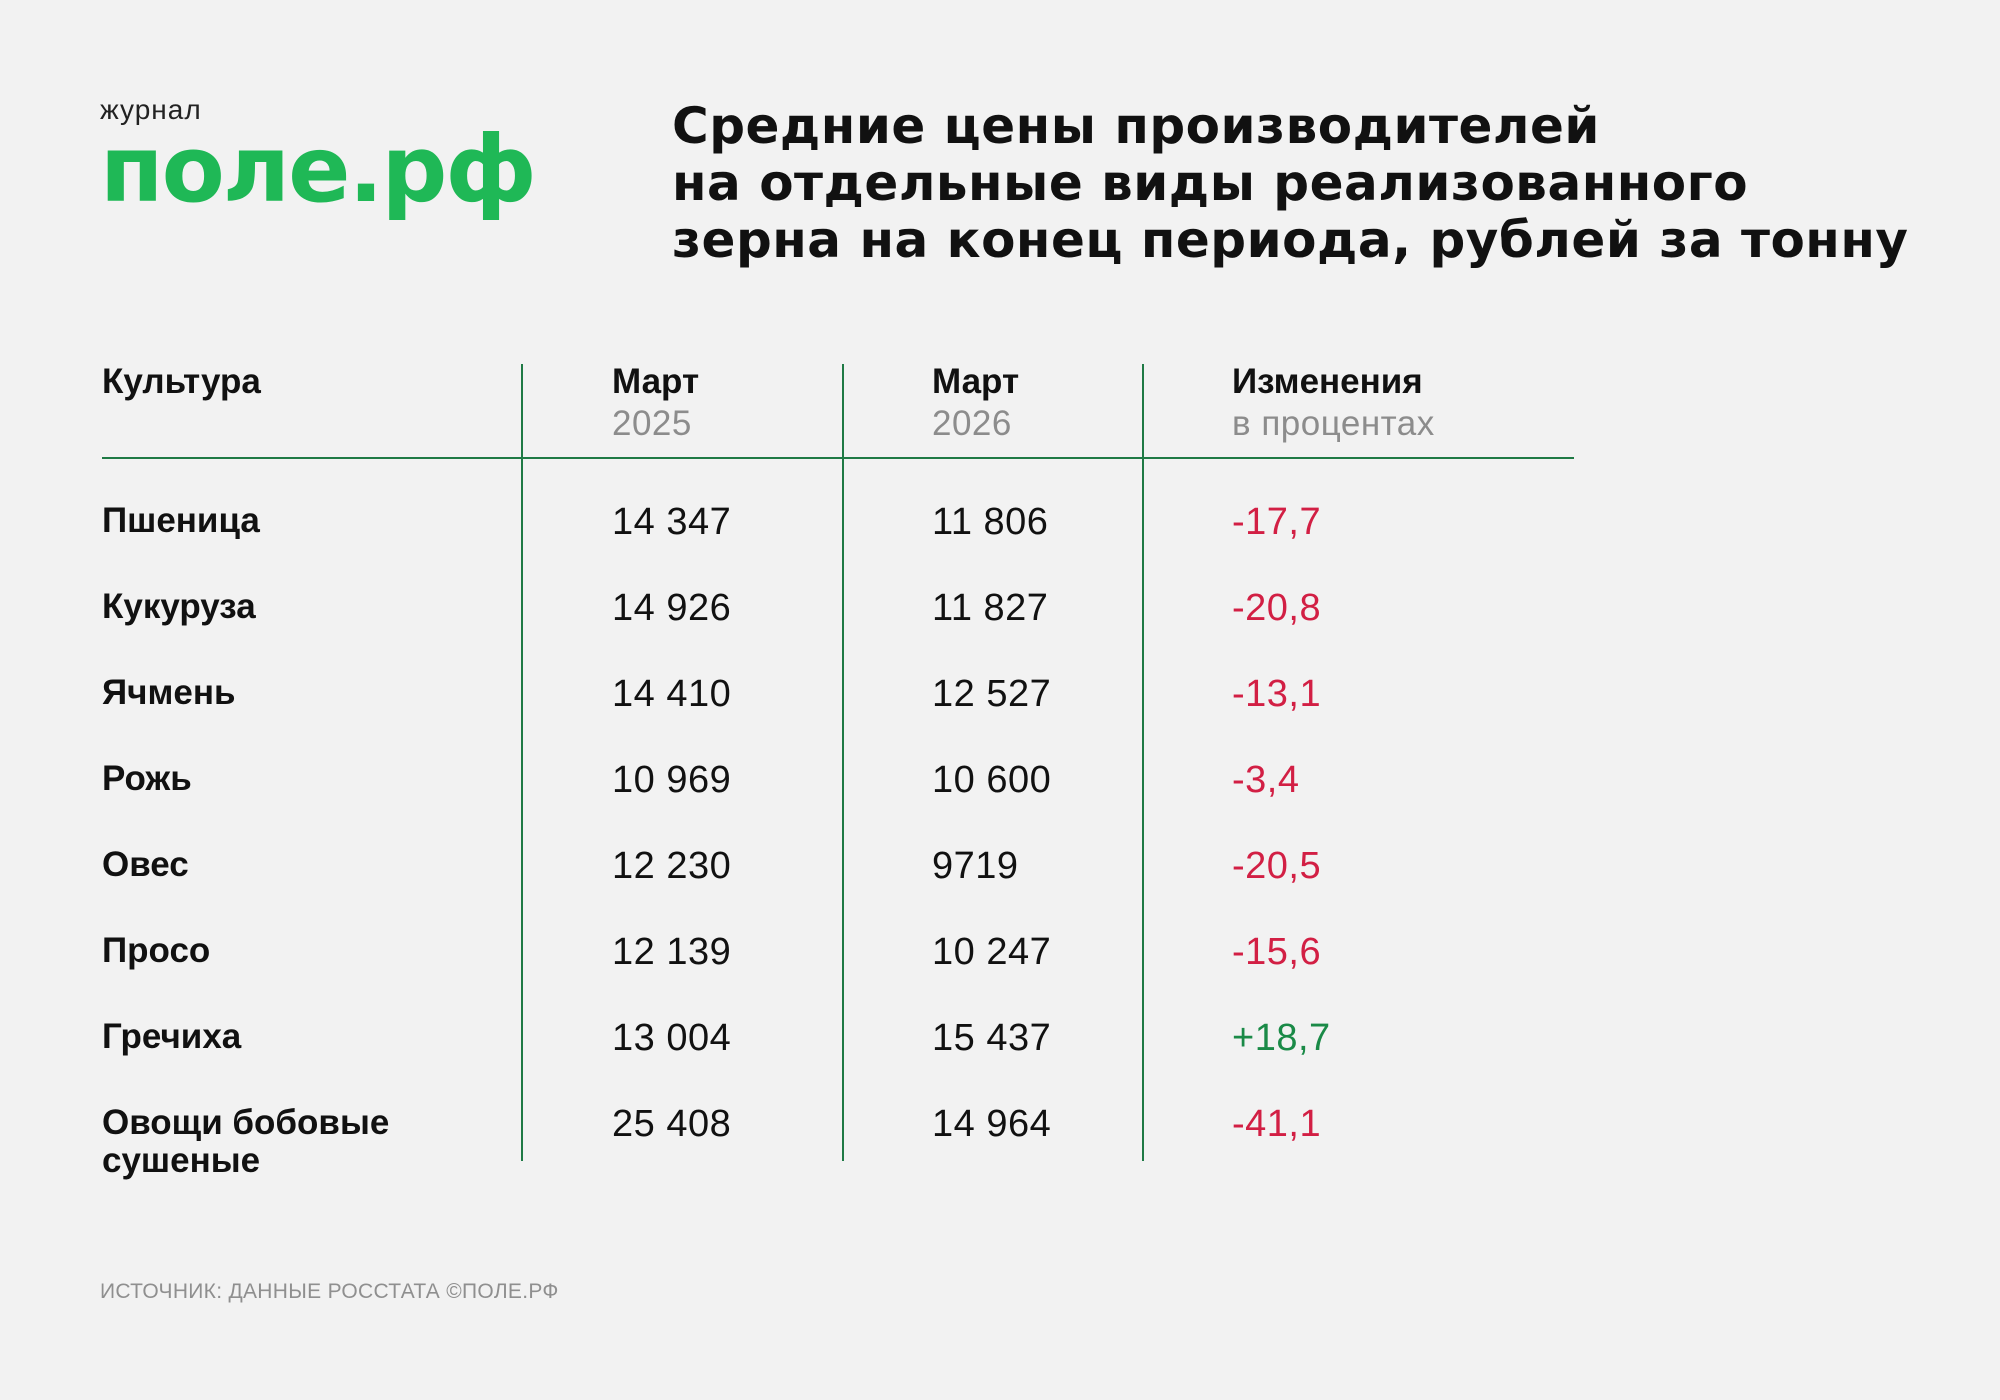 The width and height of the screenshot is (2000, 1400). I want to click on price-2025: 12 139, so click(672, 952).